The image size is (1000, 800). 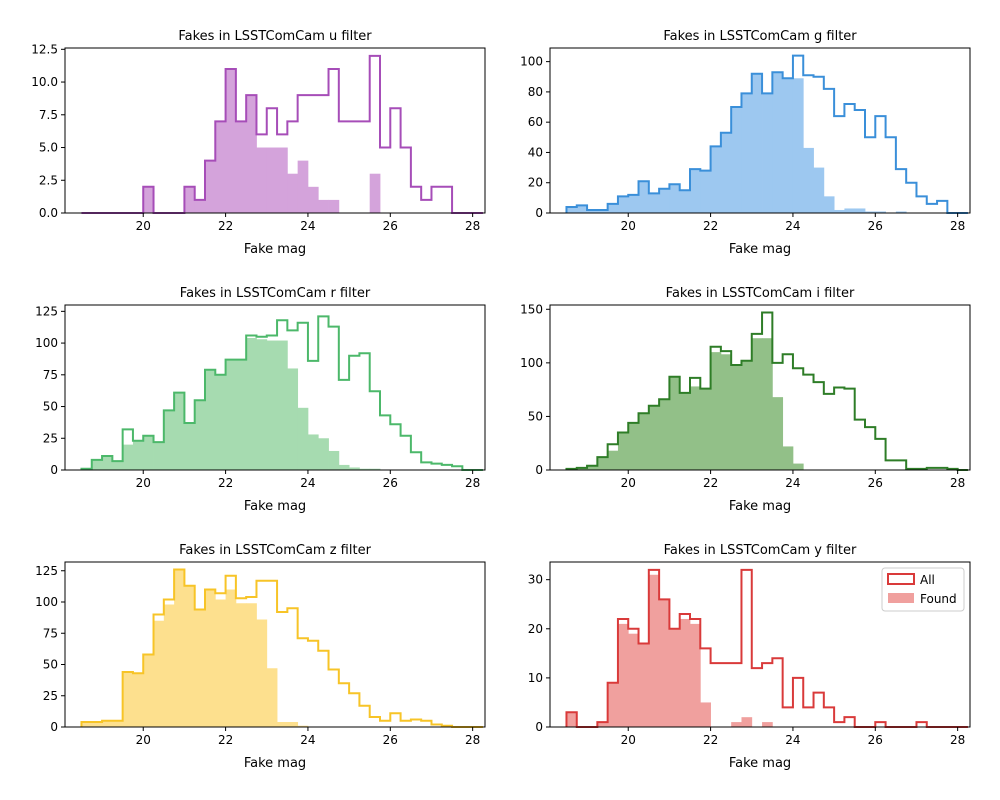 I want to click on y-tick-label-y-30: 30, so click(x=535, y=580).